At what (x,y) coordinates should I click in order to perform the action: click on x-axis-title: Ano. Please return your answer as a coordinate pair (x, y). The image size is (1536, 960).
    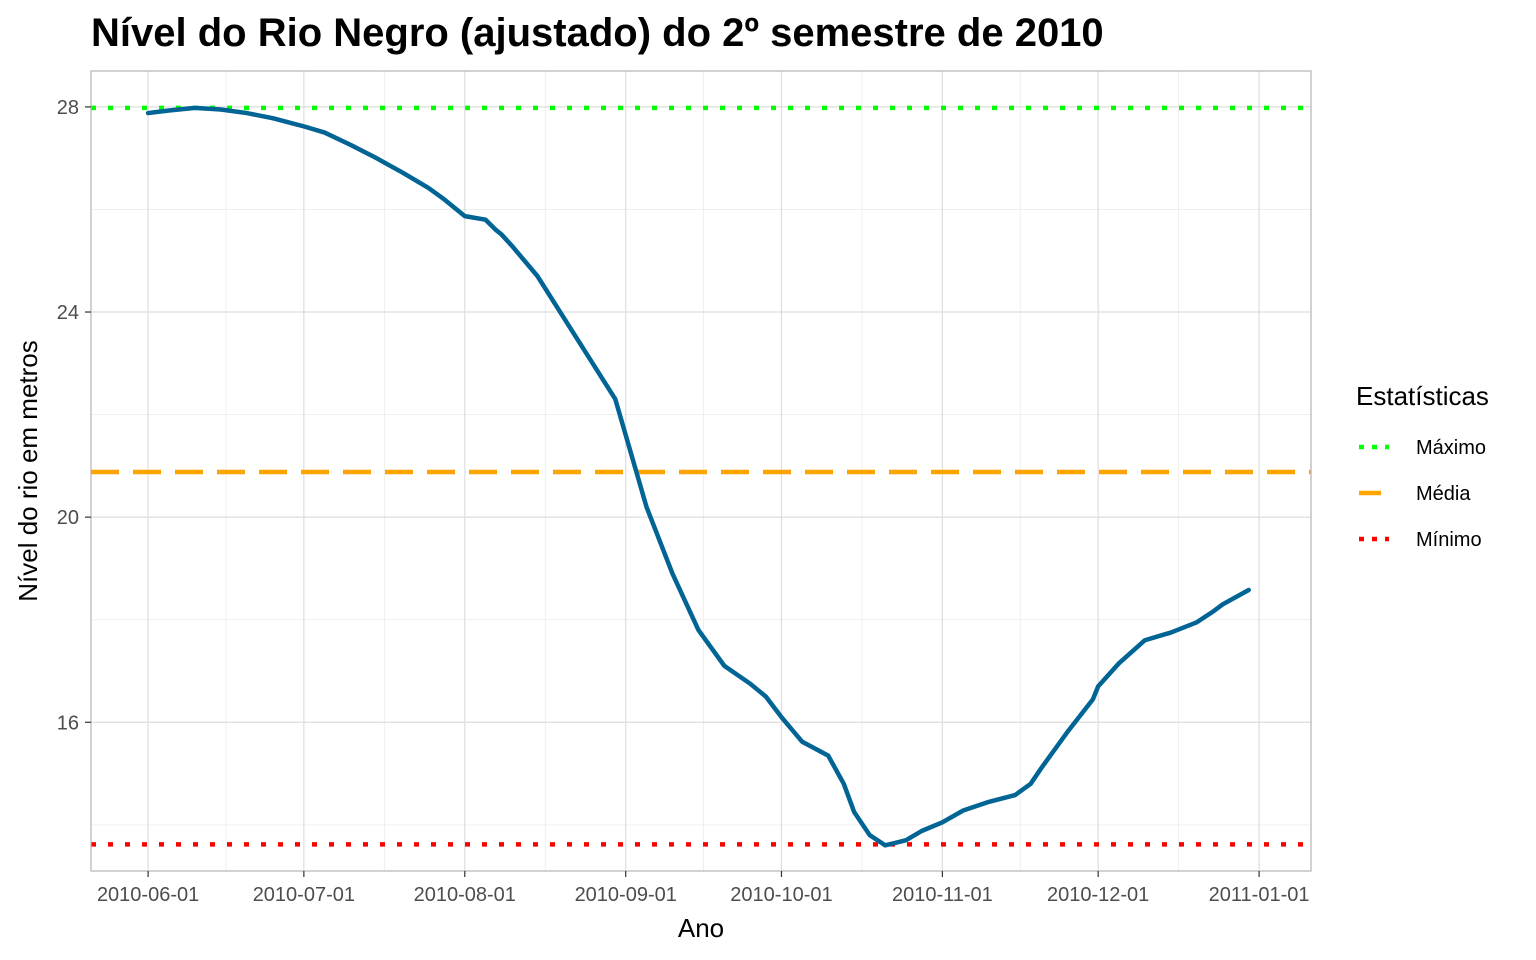
    Looking at the image, I should click on (701, 928).